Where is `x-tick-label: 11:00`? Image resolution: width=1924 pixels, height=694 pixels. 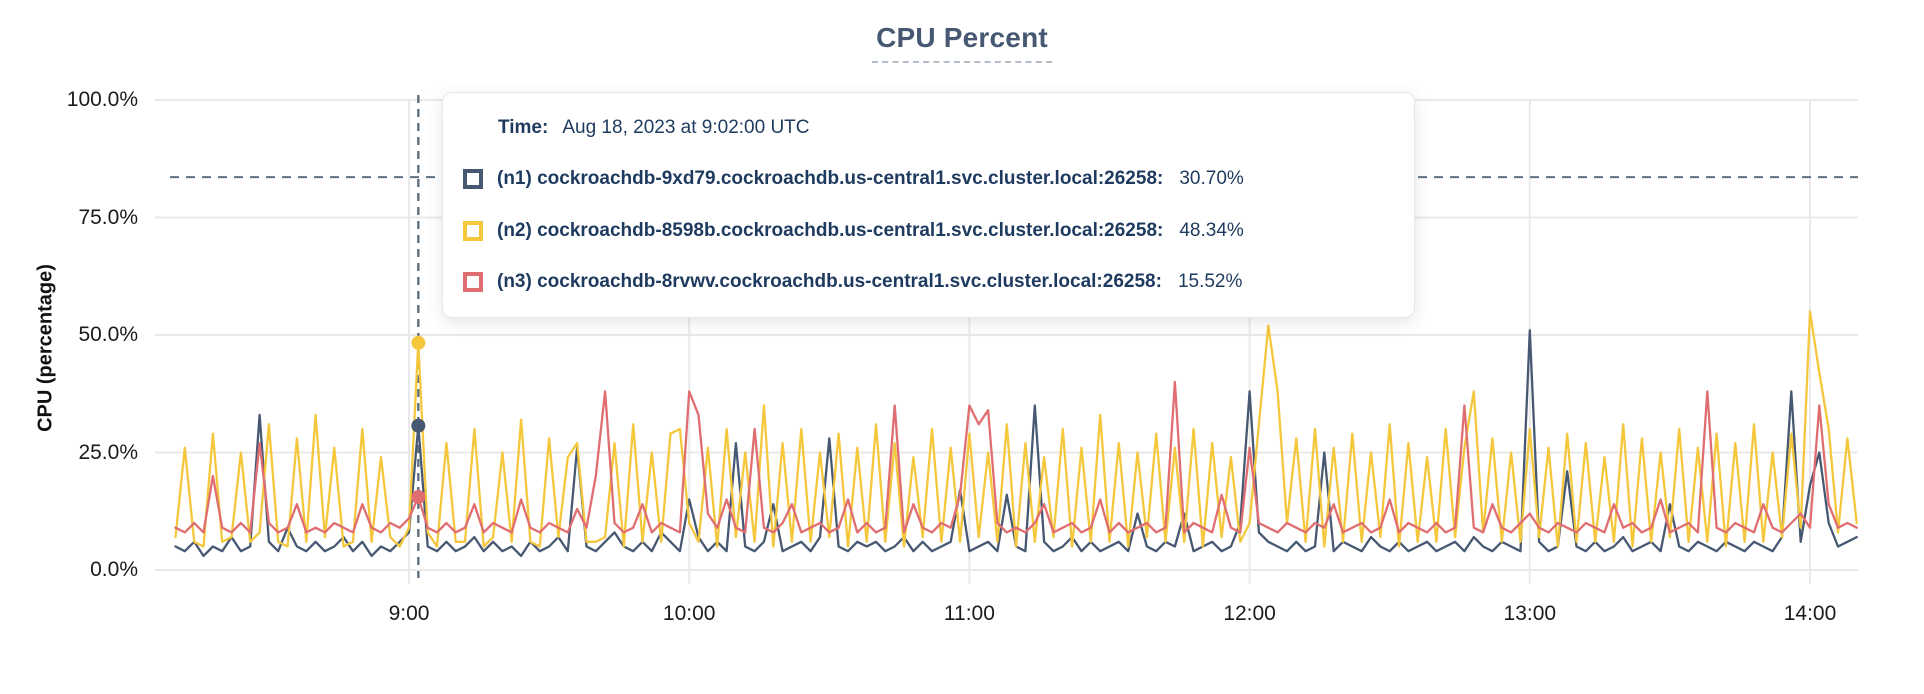 x-tick-label: 11:00 is located at coordinates (969, 613).